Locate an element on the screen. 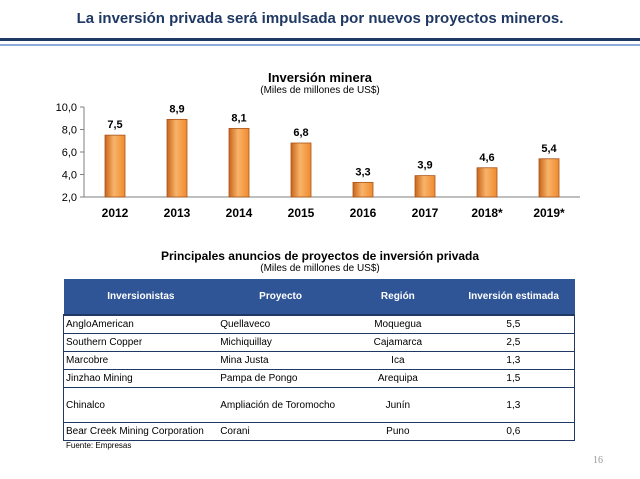  cell-project: Ampliación de Toromocho is located at coordinates (280, 405).